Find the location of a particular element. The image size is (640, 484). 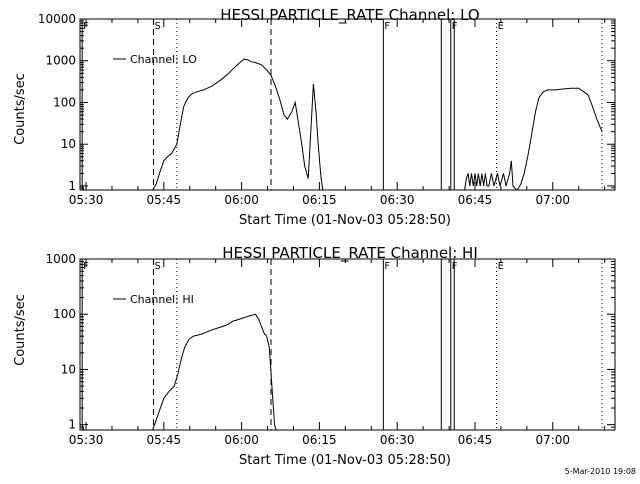

y-tick-label: 10000 is located at coordinates (57, 19).